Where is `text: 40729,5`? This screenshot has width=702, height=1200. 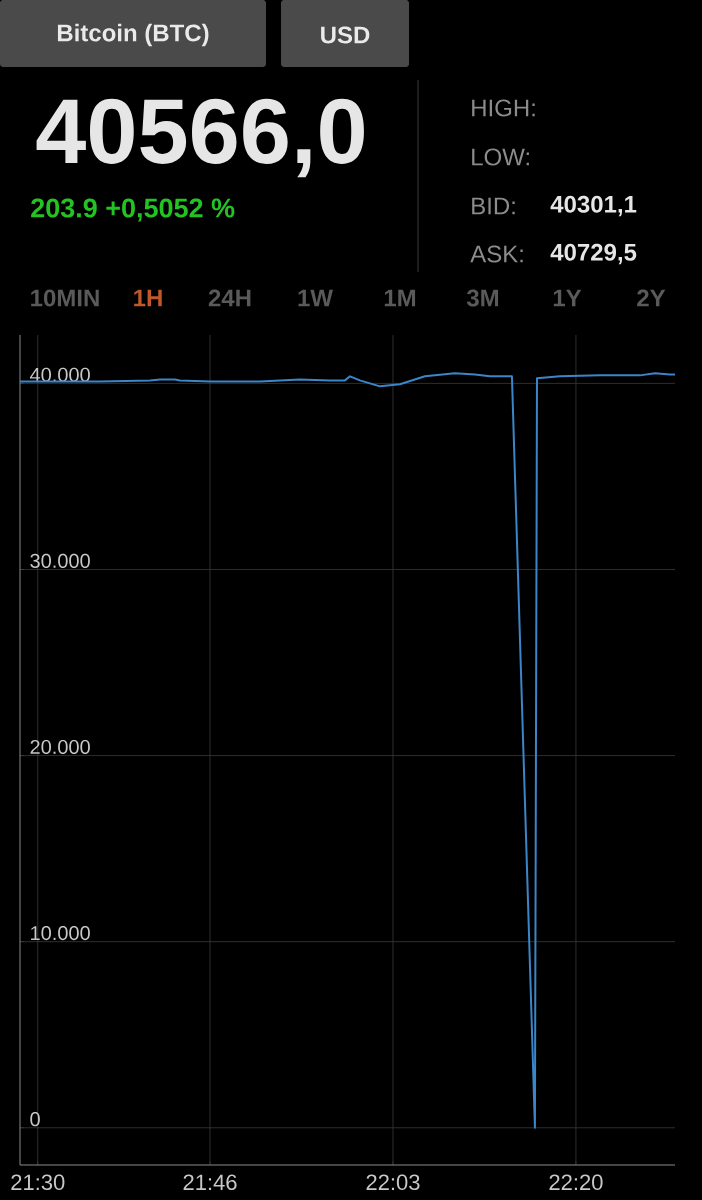
text: 40729,5 is located at coordinates (593, 254).